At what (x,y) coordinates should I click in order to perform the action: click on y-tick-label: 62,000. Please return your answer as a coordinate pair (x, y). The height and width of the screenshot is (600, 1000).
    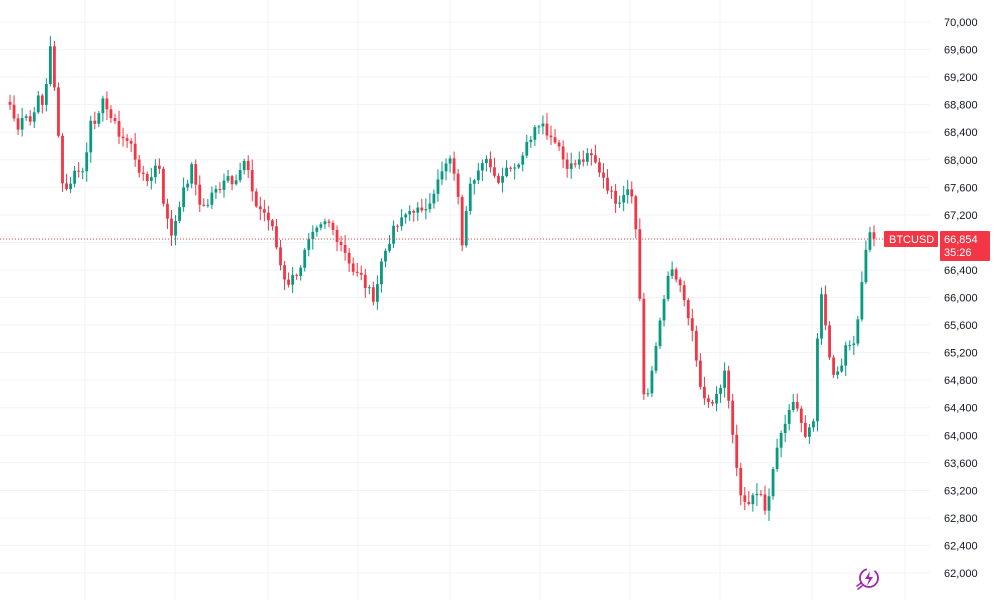
    Looking at the image, I should click on (961, 574).